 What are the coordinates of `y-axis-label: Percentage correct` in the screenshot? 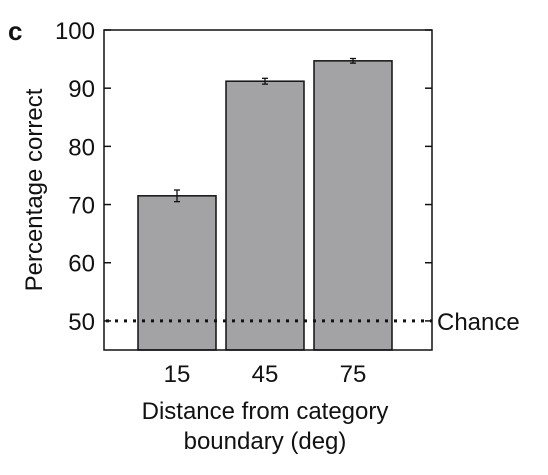 It's located at (34, 189).